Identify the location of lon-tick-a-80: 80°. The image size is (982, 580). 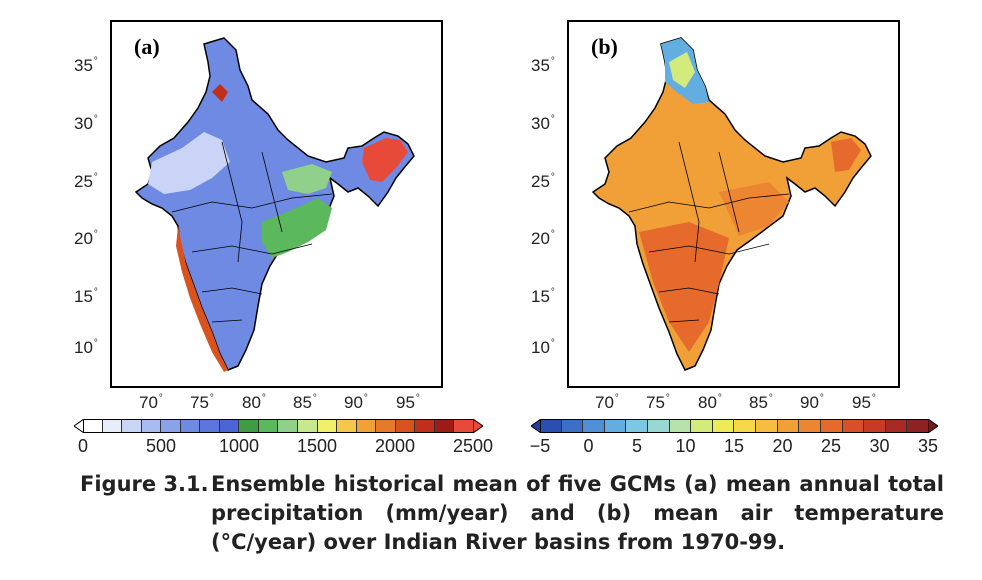
(254, 402).